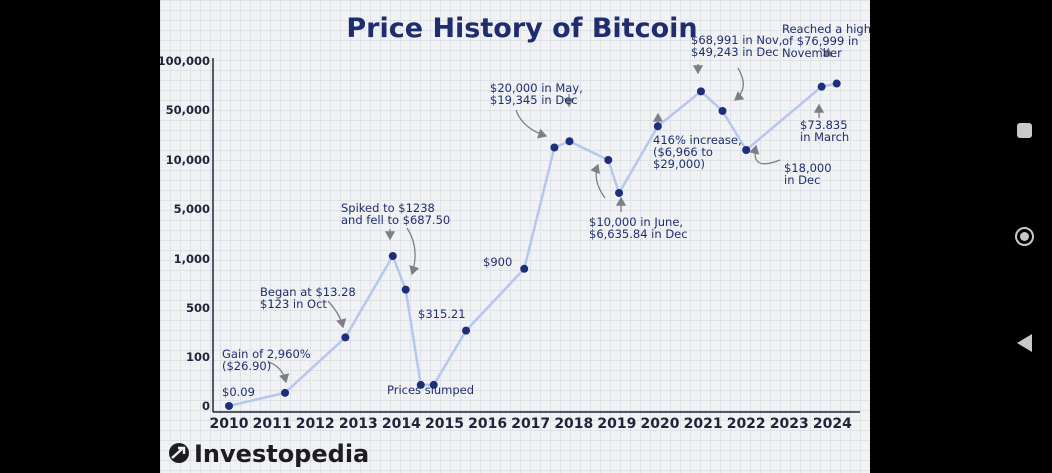 This screenshot has width=1052, height=473. What do you see at coordinates (497, 262) in the screenshot?
I see `chart-annotation: $900` at bounding box center [497, 262].